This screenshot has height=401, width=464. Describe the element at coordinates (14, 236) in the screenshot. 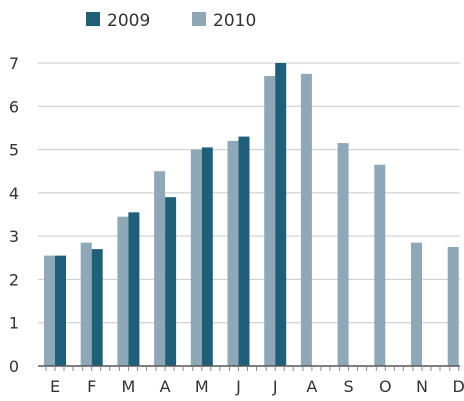

I see `y-tick-label: 3` at that location.